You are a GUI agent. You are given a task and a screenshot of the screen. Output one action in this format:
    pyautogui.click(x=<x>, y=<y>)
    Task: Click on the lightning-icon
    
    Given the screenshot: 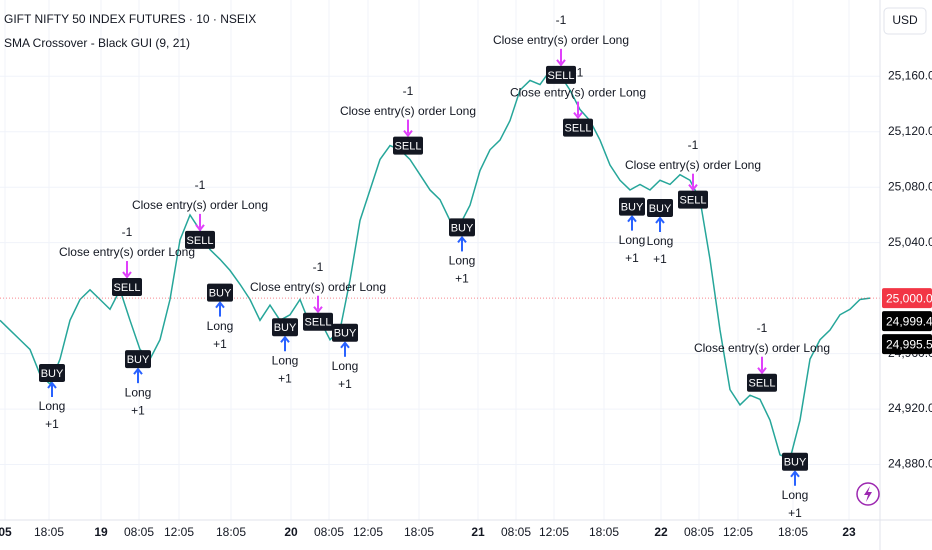 What is the action you would take?
    pyautogui.click(x=868, y=494)
    